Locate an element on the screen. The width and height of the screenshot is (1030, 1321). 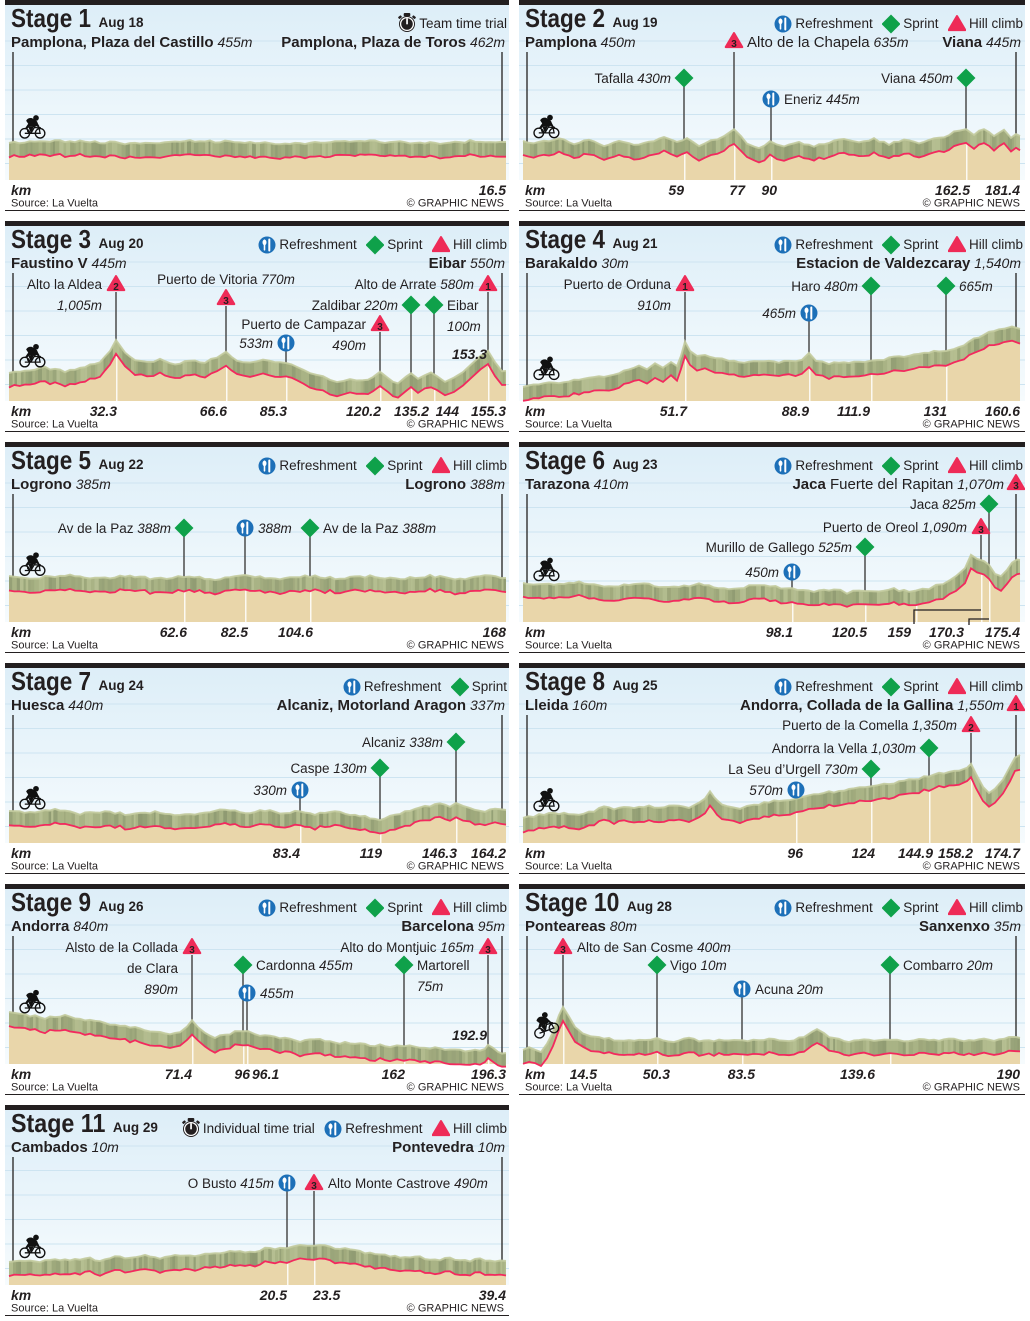
svg-text: Pamplona, Plaza de Toros 462m is located at coordinates (393, 42).